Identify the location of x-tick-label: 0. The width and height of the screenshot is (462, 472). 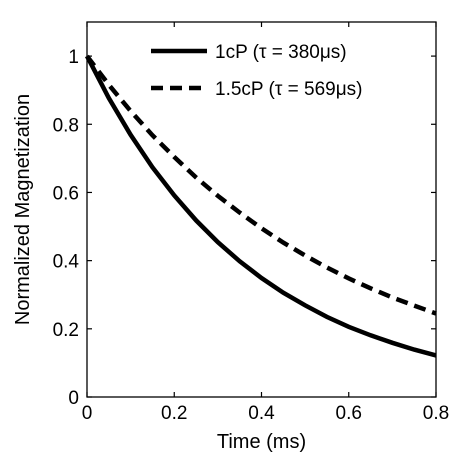
(87, 413).